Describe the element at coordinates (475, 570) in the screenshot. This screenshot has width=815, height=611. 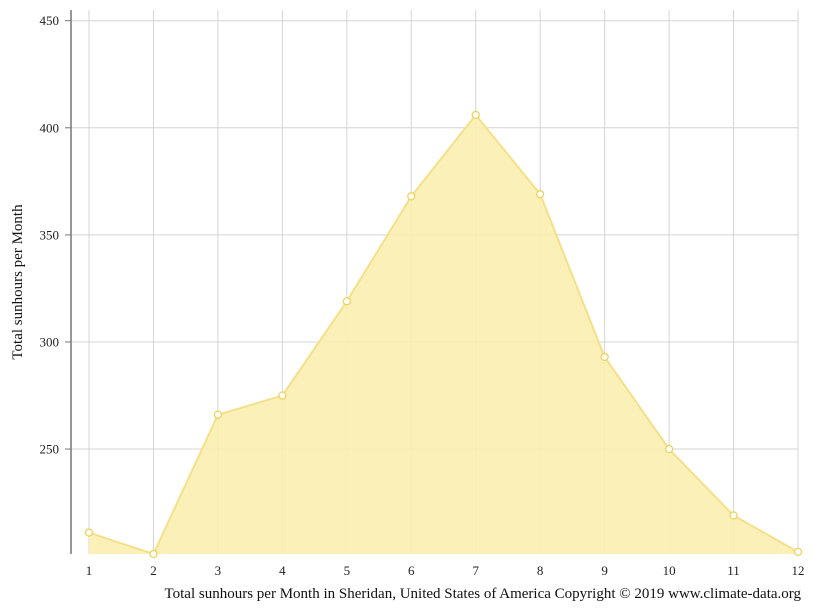
I see `x-tick-label: 7` at that location.